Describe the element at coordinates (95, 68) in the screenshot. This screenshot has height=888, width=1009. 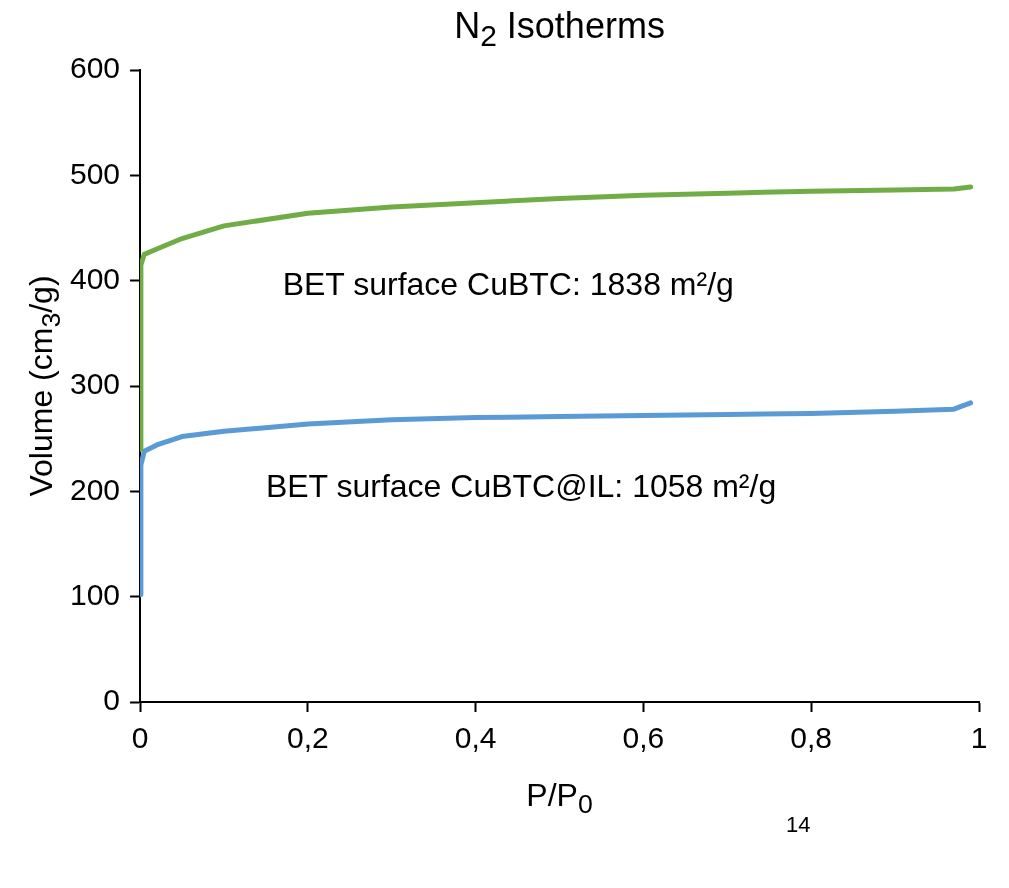
I see `y-tick-label: 600` at that location.